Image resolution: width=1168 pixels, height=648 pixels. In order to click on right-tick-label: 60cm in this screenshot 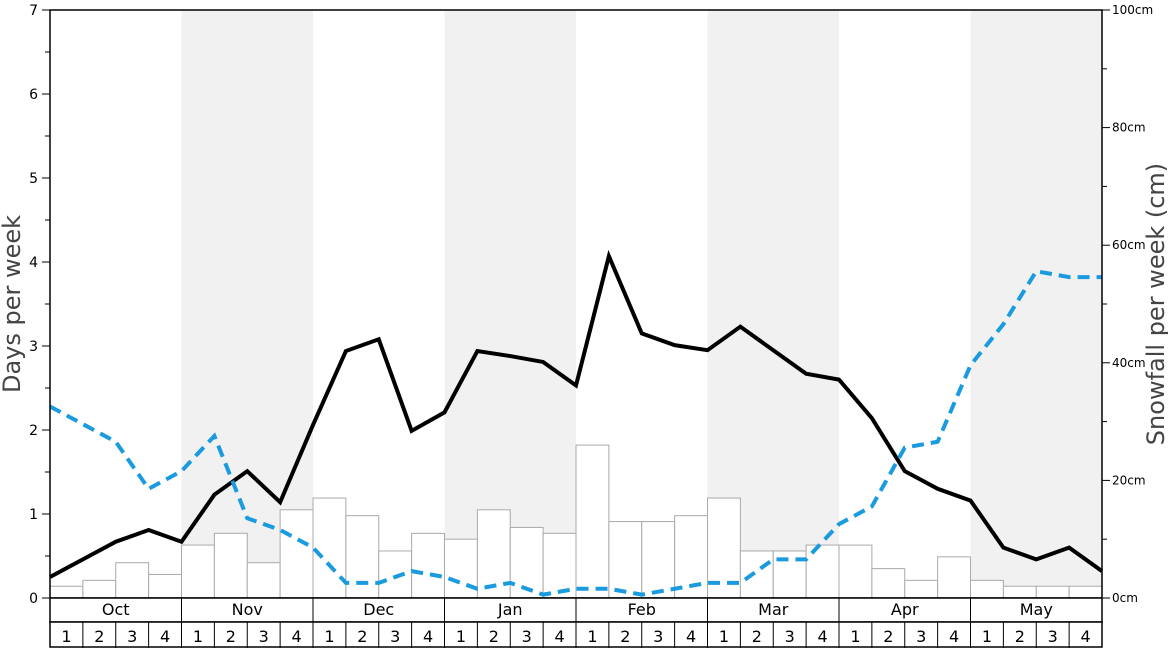, I will do `click(1129, 245)`.